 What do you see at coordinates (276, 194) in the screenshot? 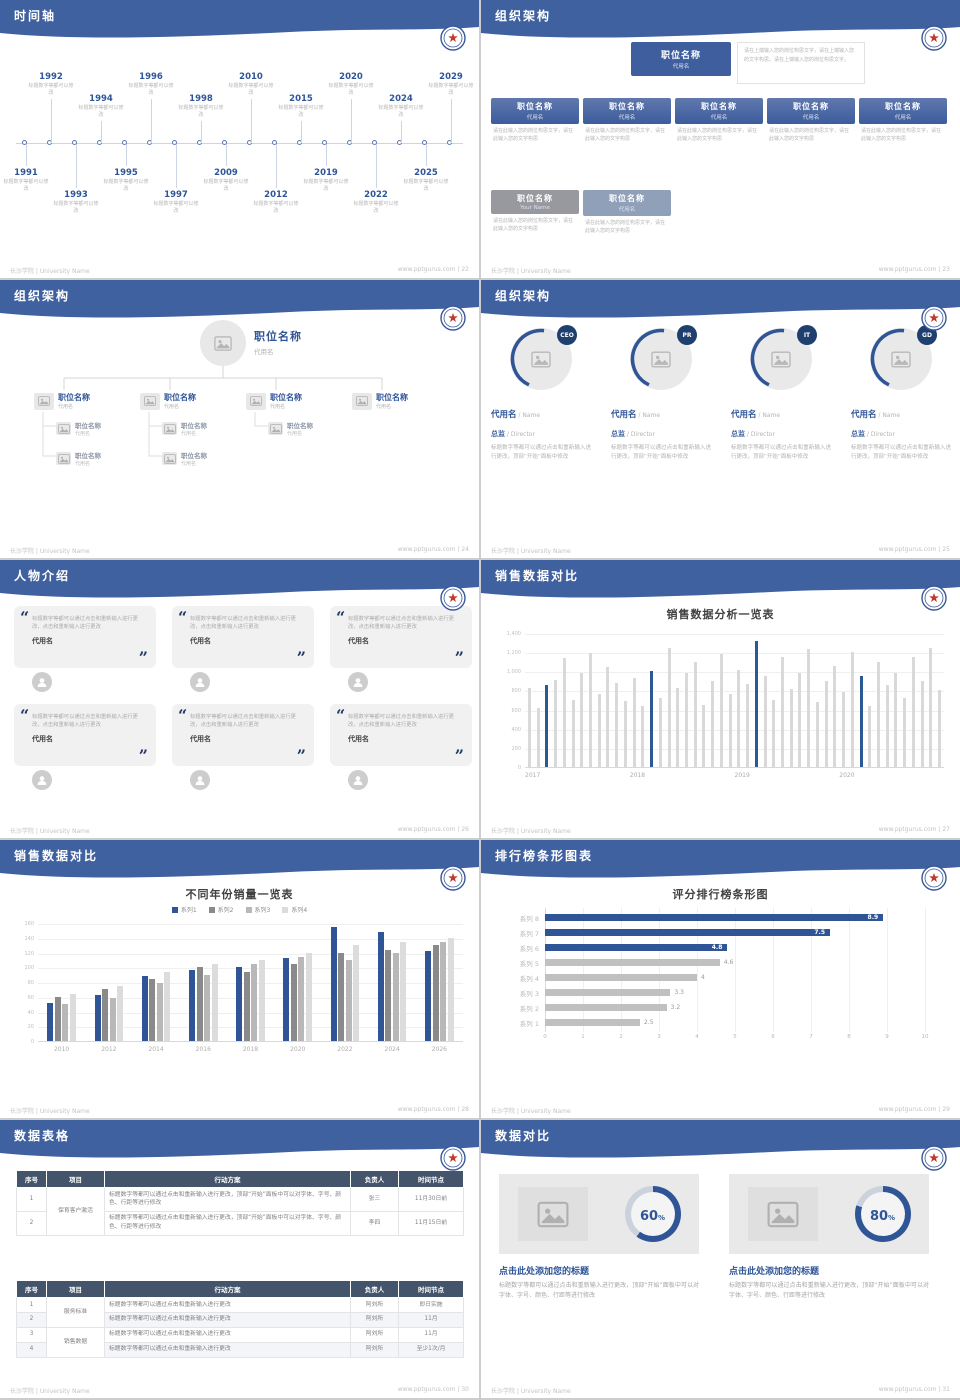
I see `timeline-year: 2012` at bounding box center [276, 194].